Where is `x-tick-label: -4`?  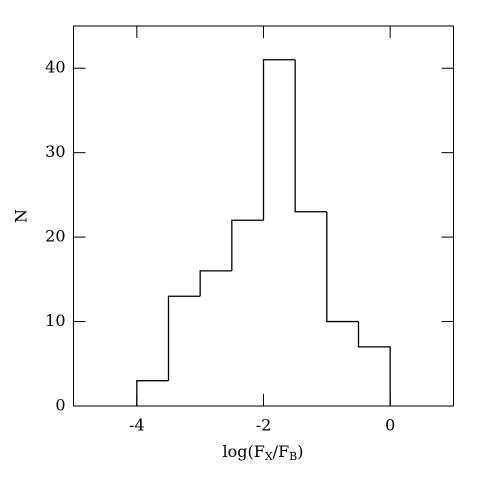 x-tick-label: -4 is located at coordinates (137, 425).